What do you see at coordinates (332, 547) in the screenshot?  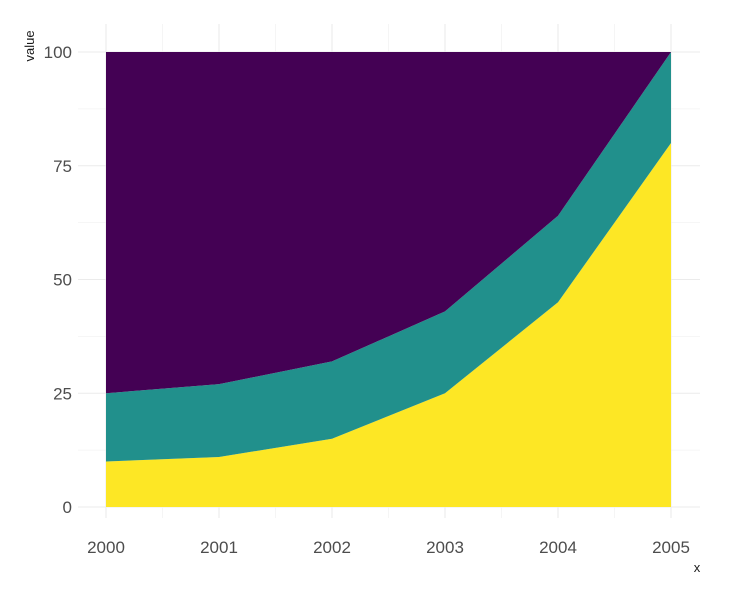 I see `x-tick-label: 2002` at bounding box center [332, 547].